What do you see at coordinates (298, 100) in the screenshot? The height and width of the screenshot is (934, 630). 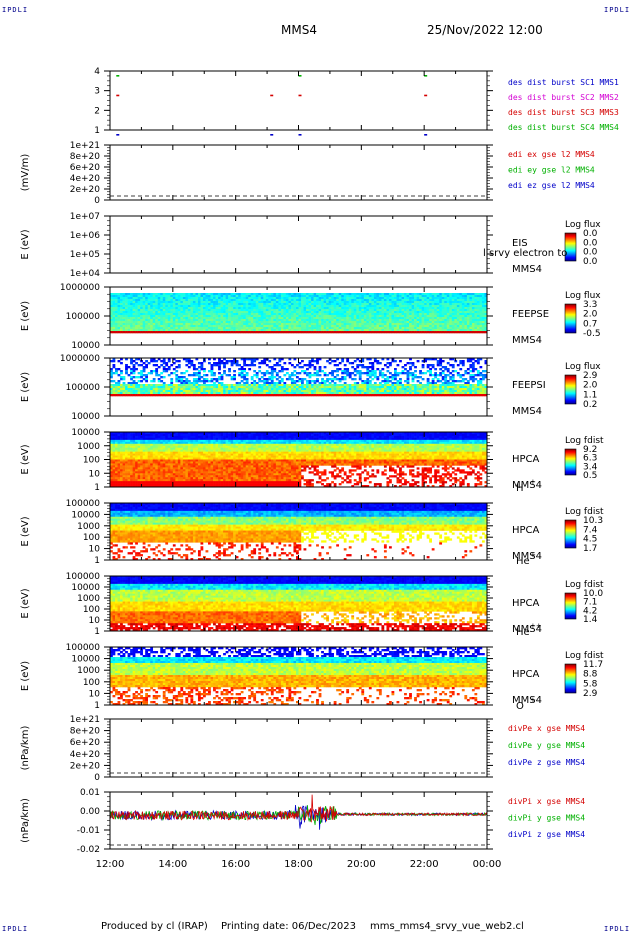 I see `panel-burst-frame` at bounding box center [298, 100].